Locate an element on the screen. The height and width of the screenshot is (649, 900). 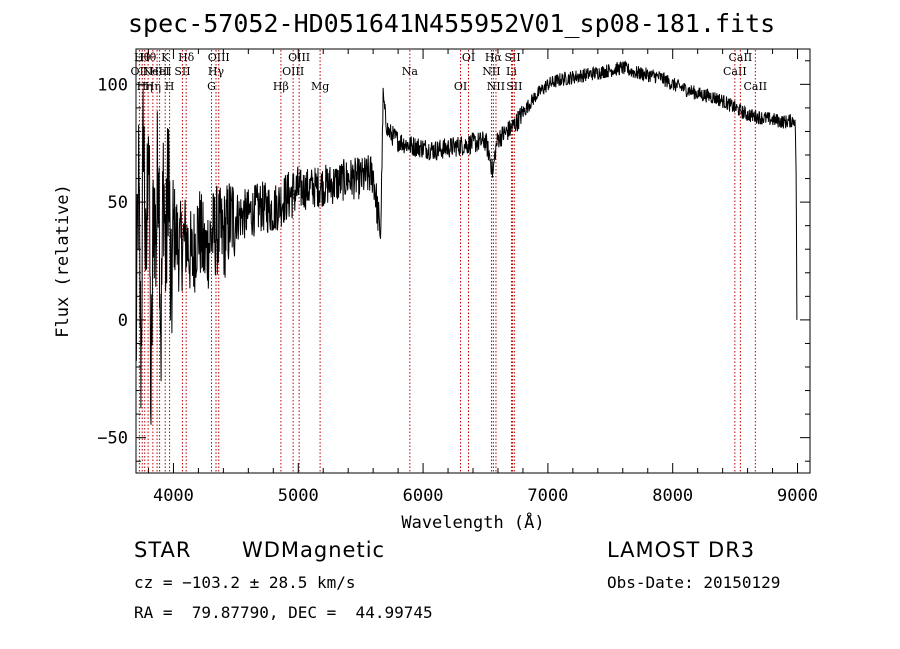
y-tick-label: 0 is located at coordinates (123, 321).